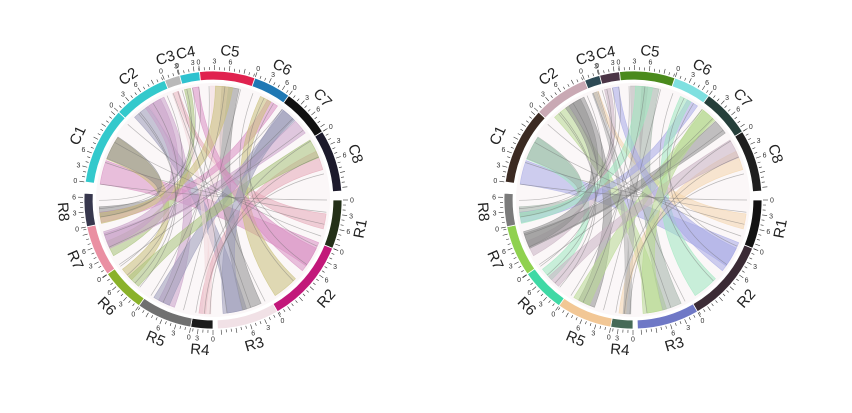 This screenshot has width=852, height=413. I want to click on segment-label: C5, so click(229, 51).